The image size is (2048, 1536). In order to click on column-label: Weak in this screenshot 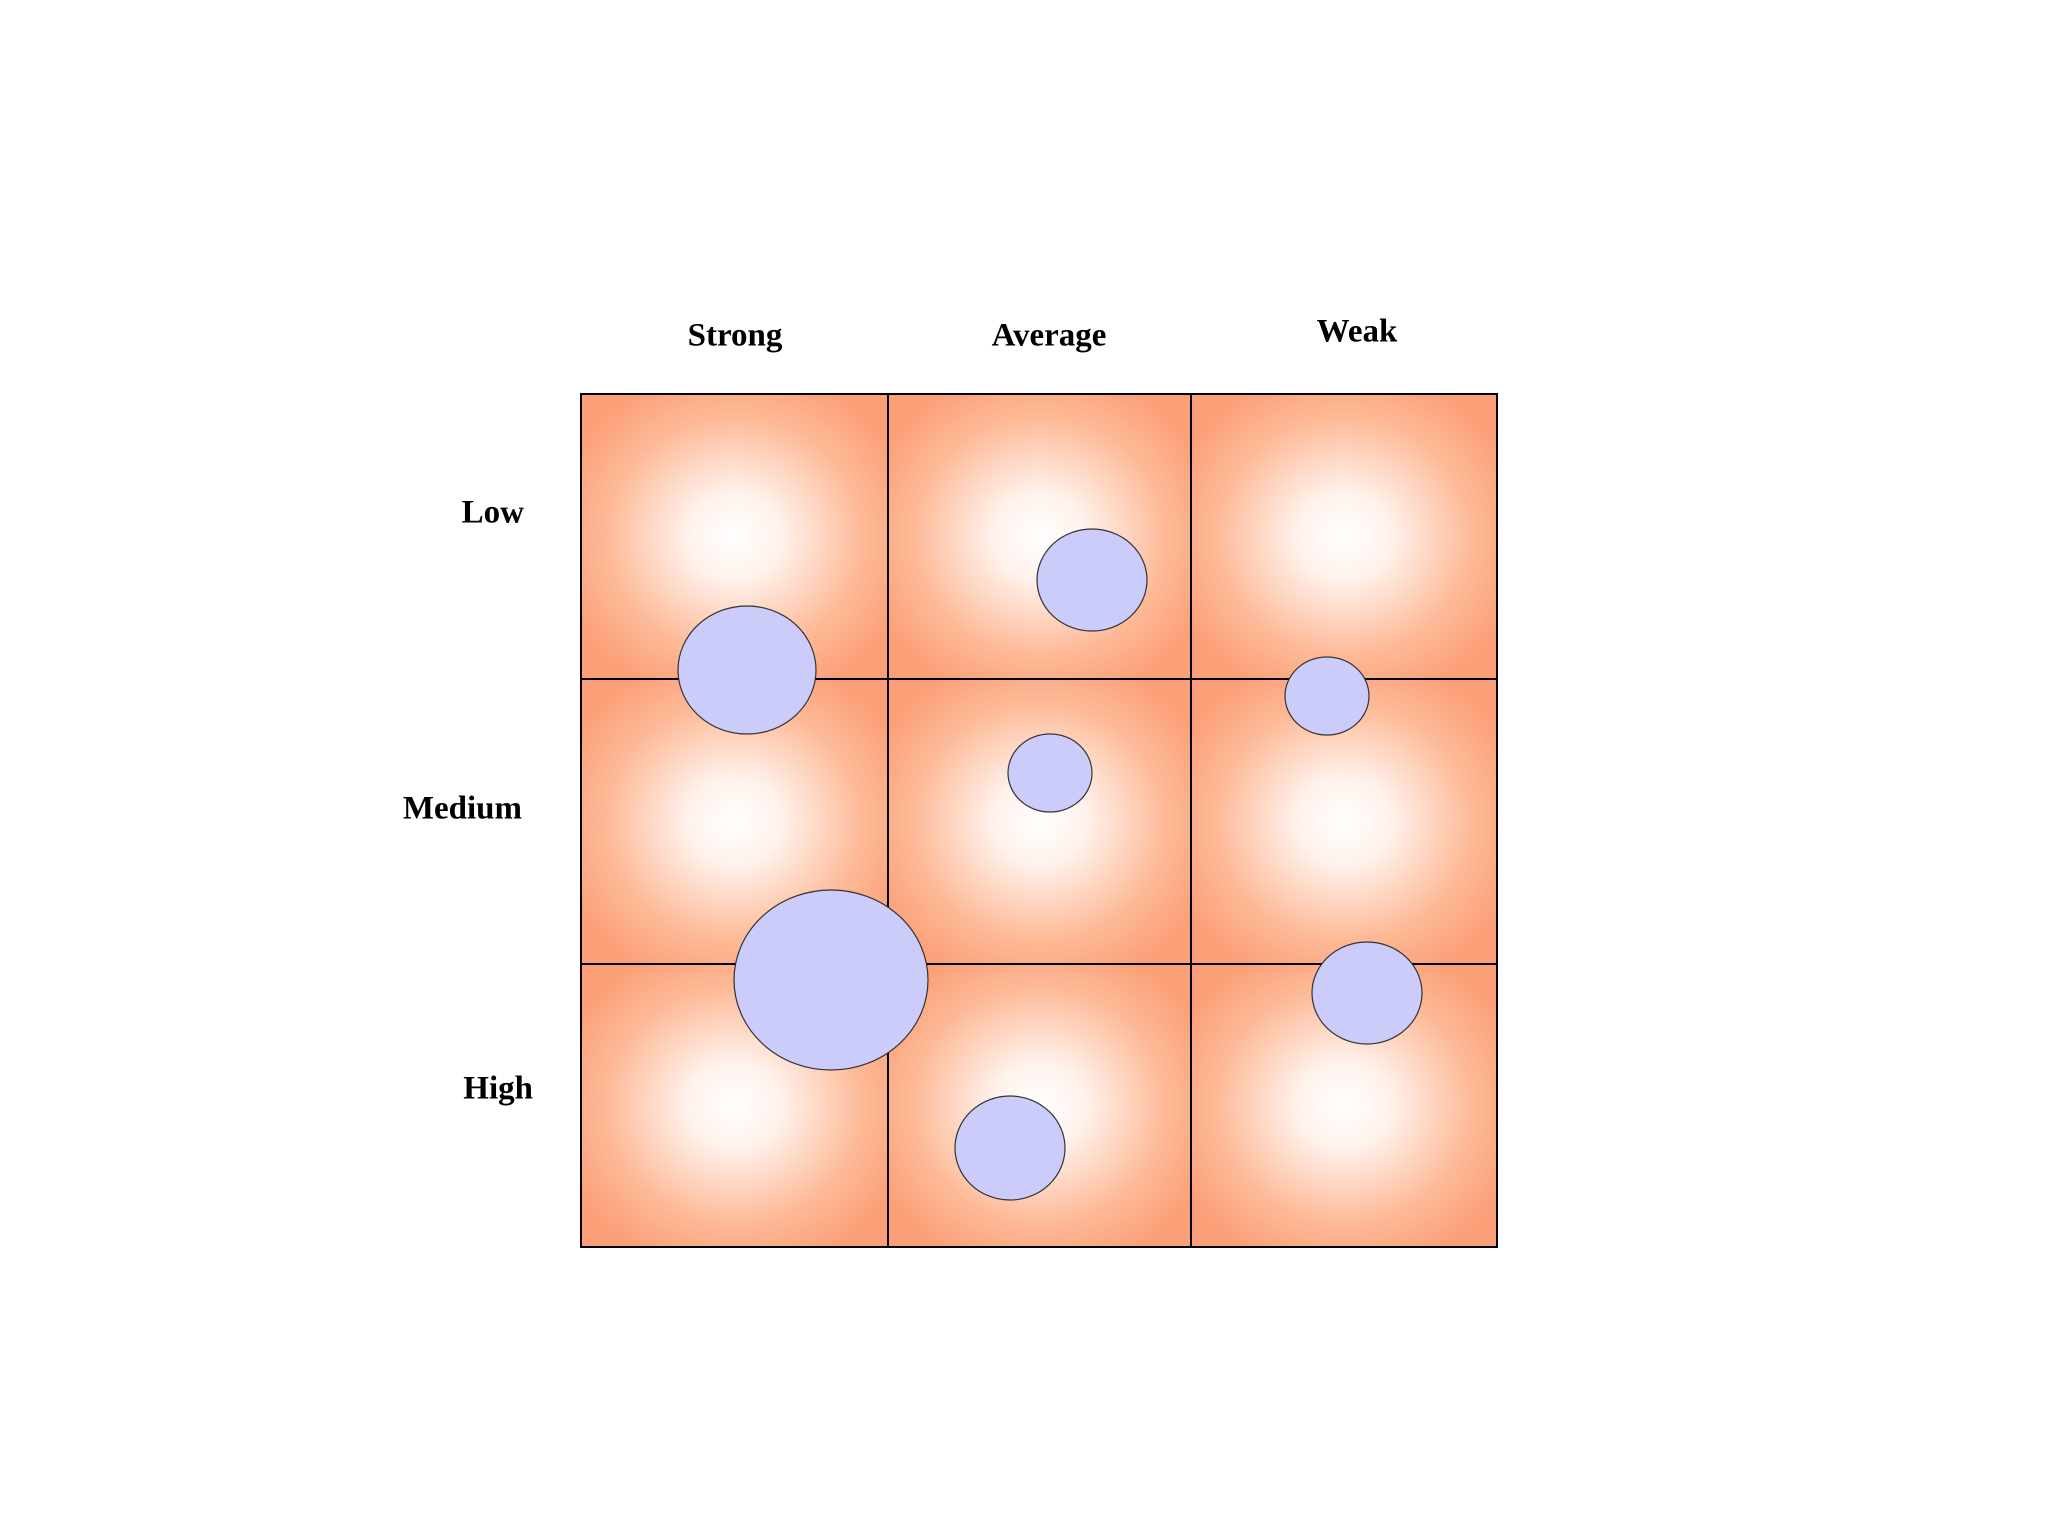, I will do `click(1357, 332)`.